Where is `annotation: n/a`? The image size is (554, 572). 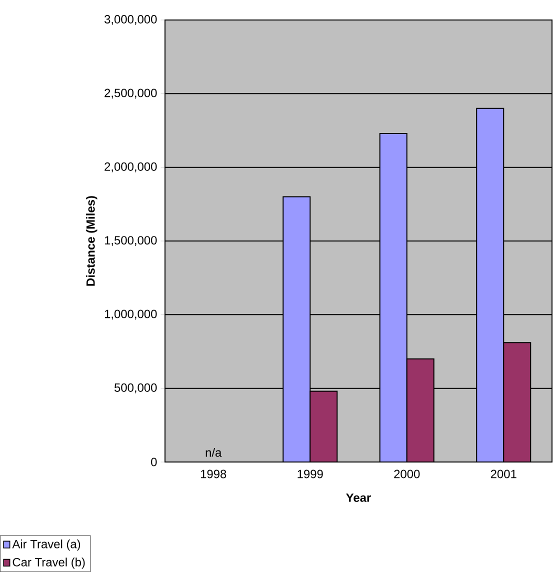 annotation: n/a is located at coordinates (214, 452).